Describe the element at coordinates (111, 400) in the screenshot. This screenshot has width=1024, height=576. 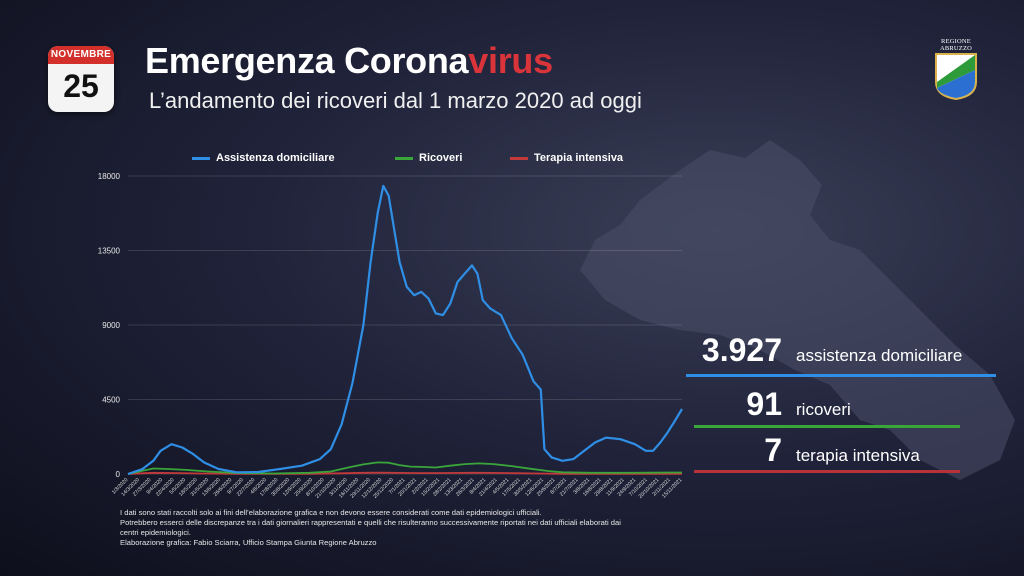
I see `y-tick-label: 4500` at that location.